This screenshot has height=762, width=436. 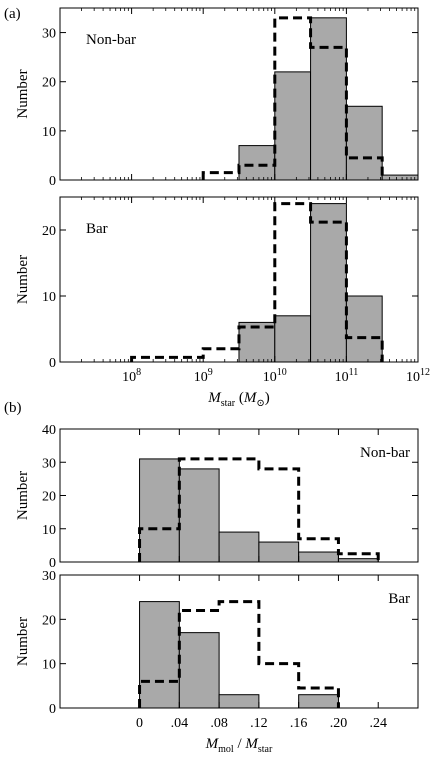 What do you see at coordinates (219, 723) in the screenshot?
I see `x-tick-label: .08` at bounding box center [219, 723].